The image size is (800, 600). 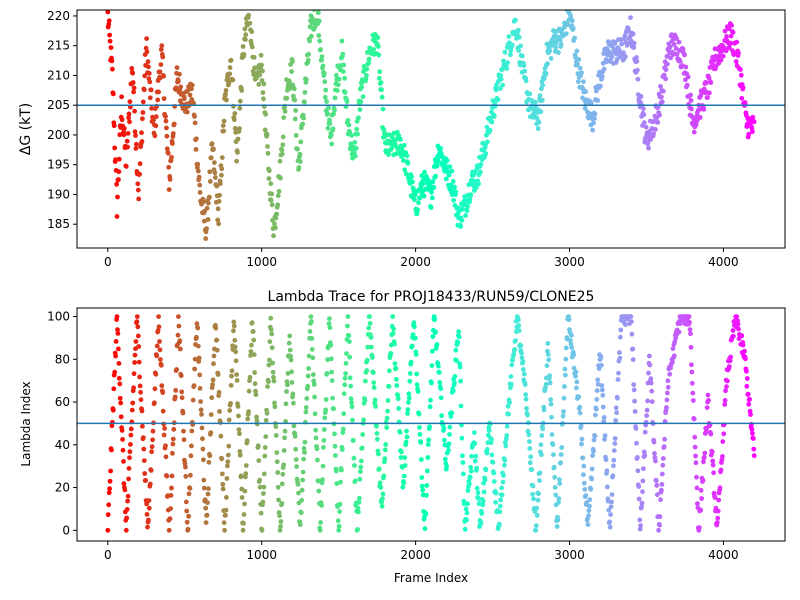 What do you see at coordinates (421, 258) in the screenshot?
I see `dg-x-ticks: 0 1000 2000 3000 4000` at bounding box center [421, 258].